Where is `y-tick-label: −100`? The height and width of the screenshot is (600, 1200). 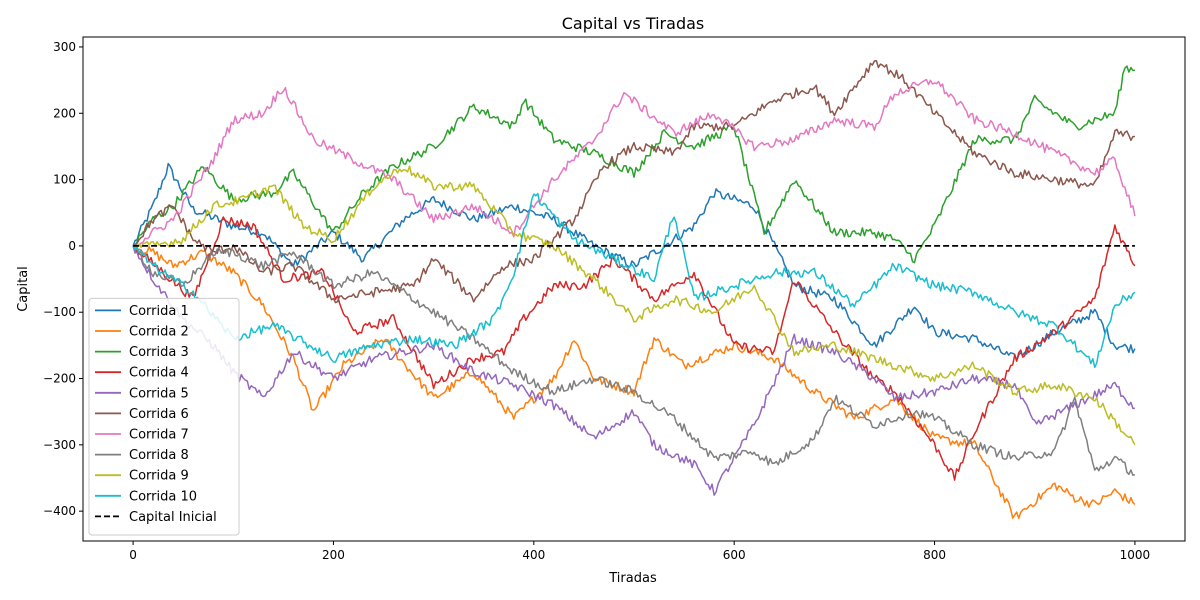
y-tick-label: −100 is located at coordinates (59, 312).